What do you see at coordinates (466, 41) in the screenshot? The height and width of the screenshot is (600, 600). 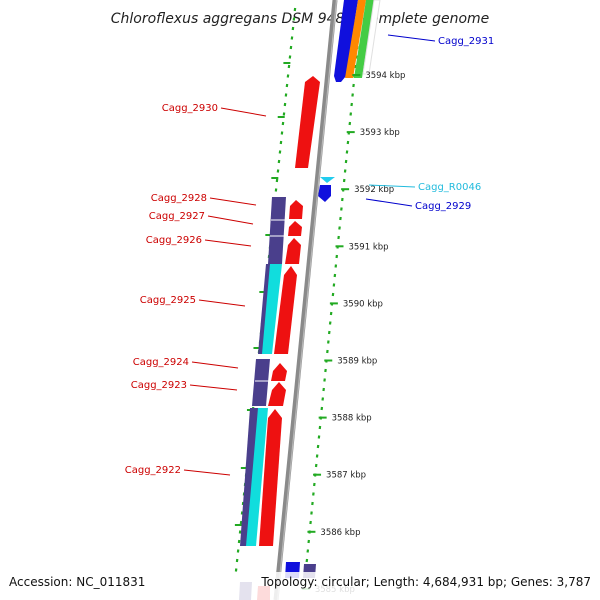 I see `gene-label: Cagg_2931` at bounding box center [466, 41].